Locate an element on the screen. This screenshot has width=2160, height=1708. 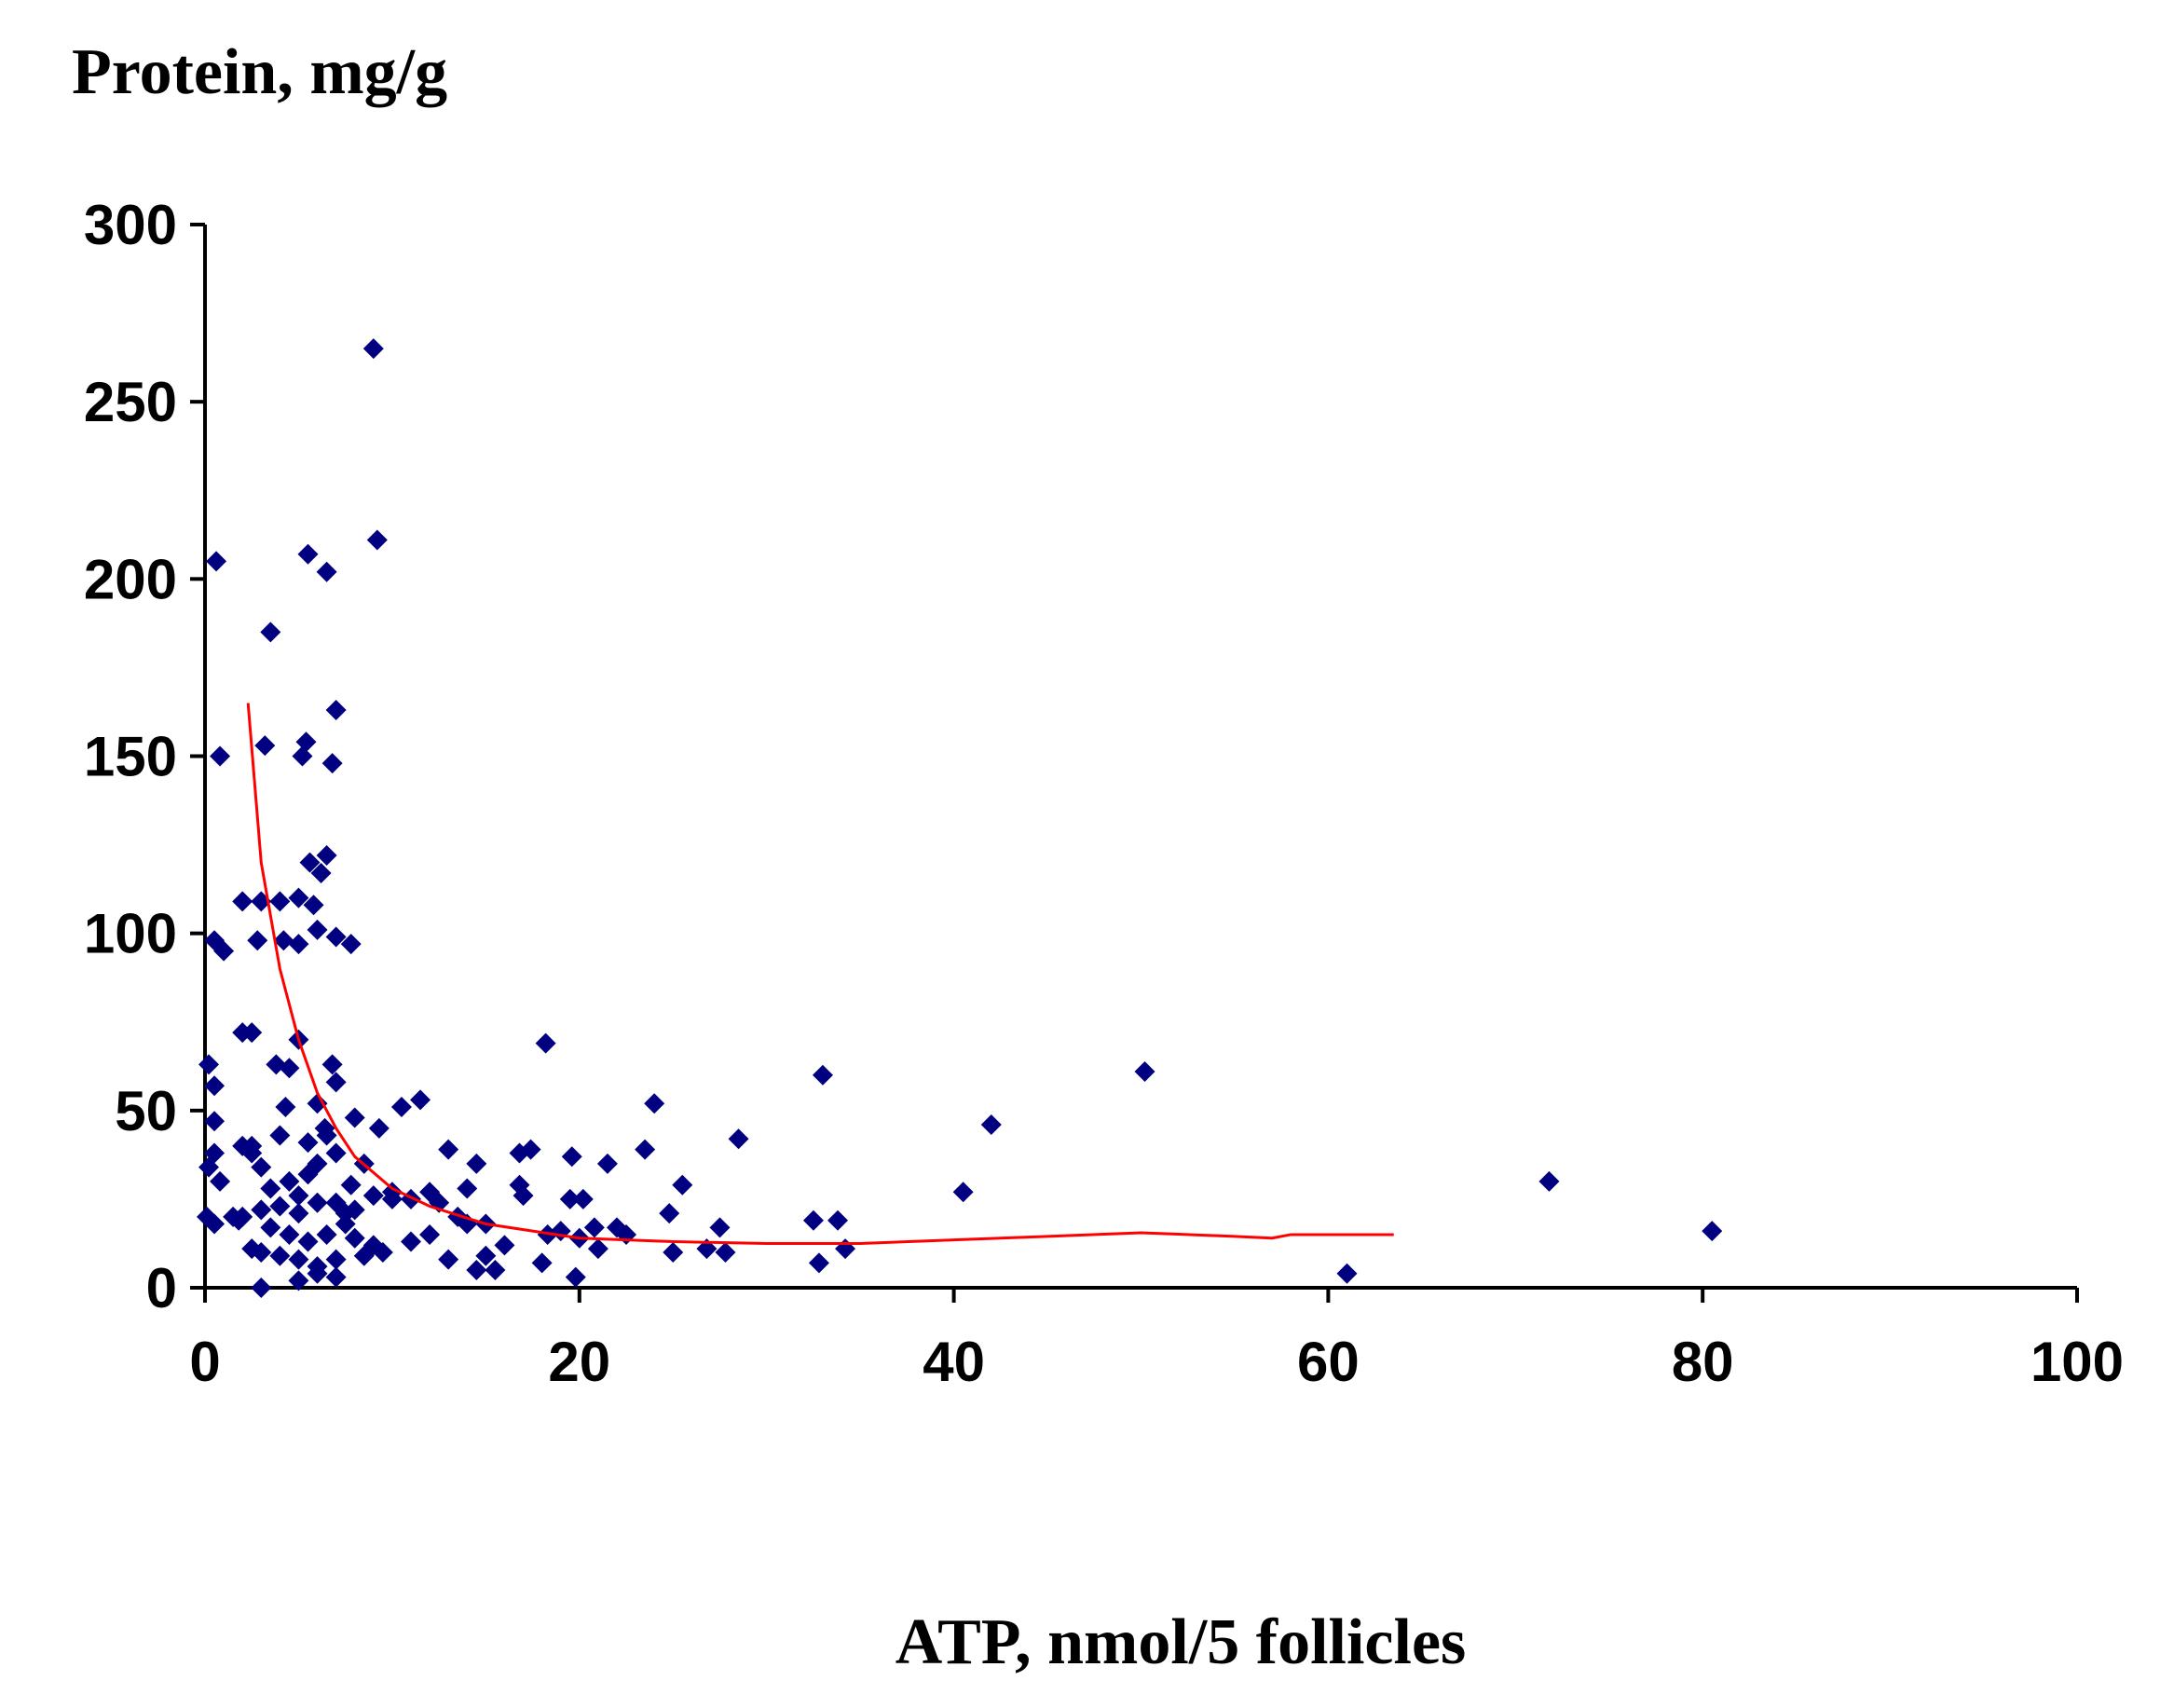
y-tick-label: 100 is located at coordinates (131, 934).